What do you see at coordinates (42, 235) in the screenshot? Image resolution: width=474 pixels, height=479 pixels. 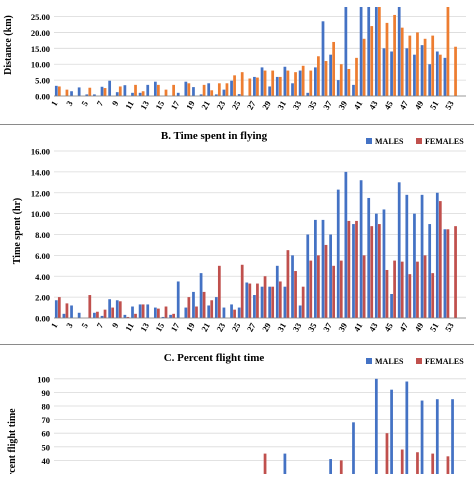 I see `y-tick-label: 8.00` at bounding box center [42, 235].